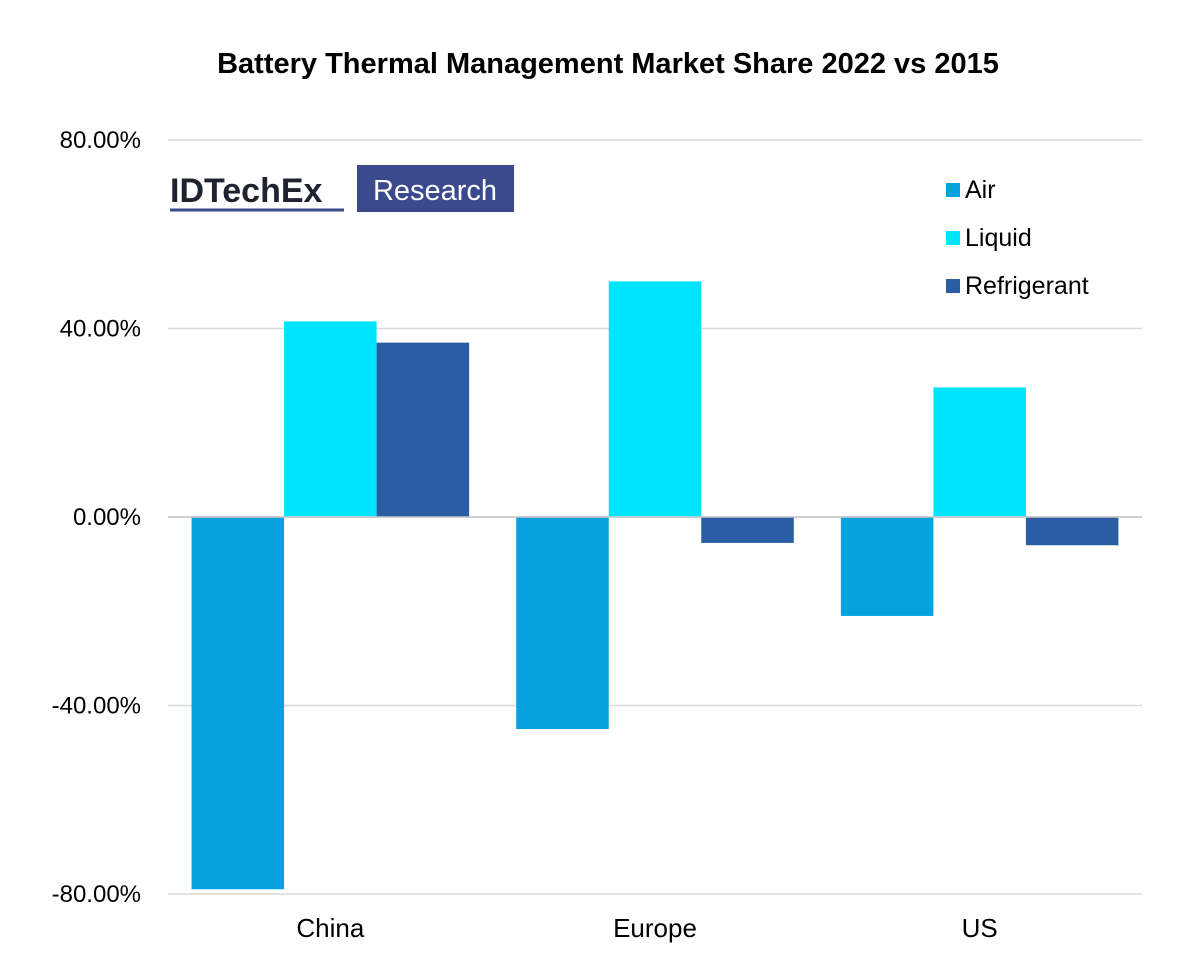  I want to click on logo-tag-background, so click(435, 188).